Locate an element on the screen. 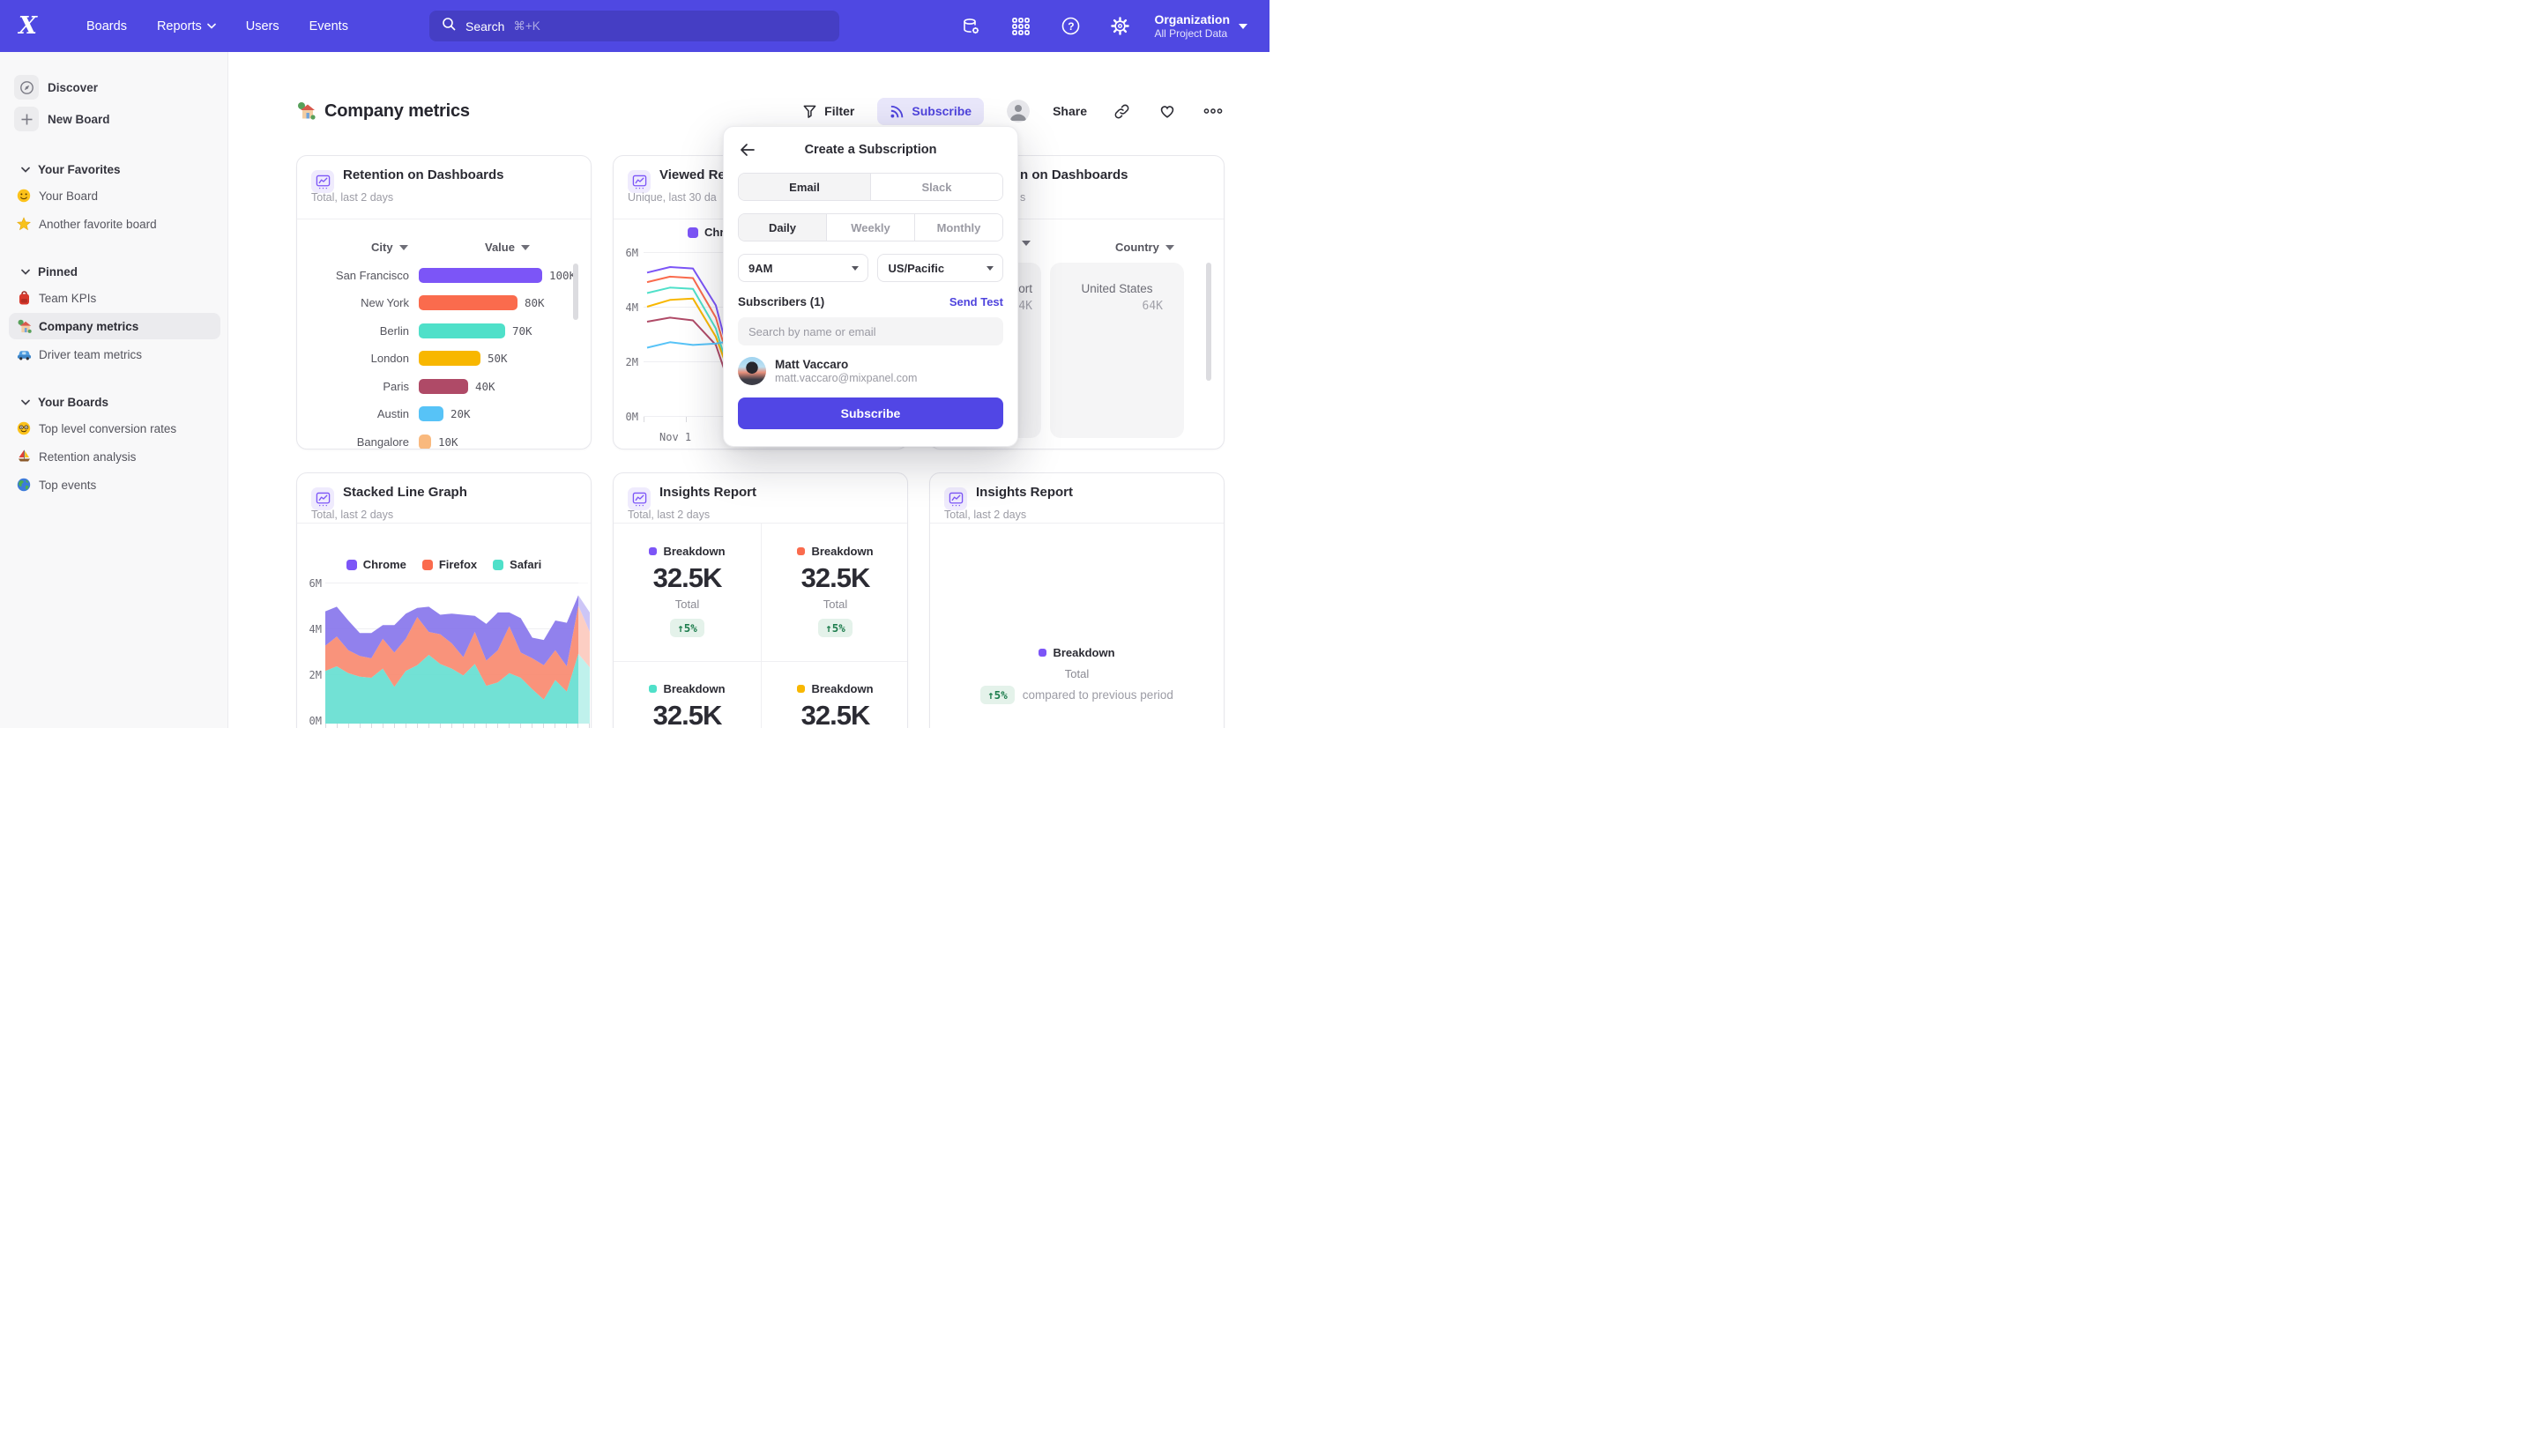 The image size is (2539, 1456). delta-note: compared to previous period is located at coordinates (1097, 695).